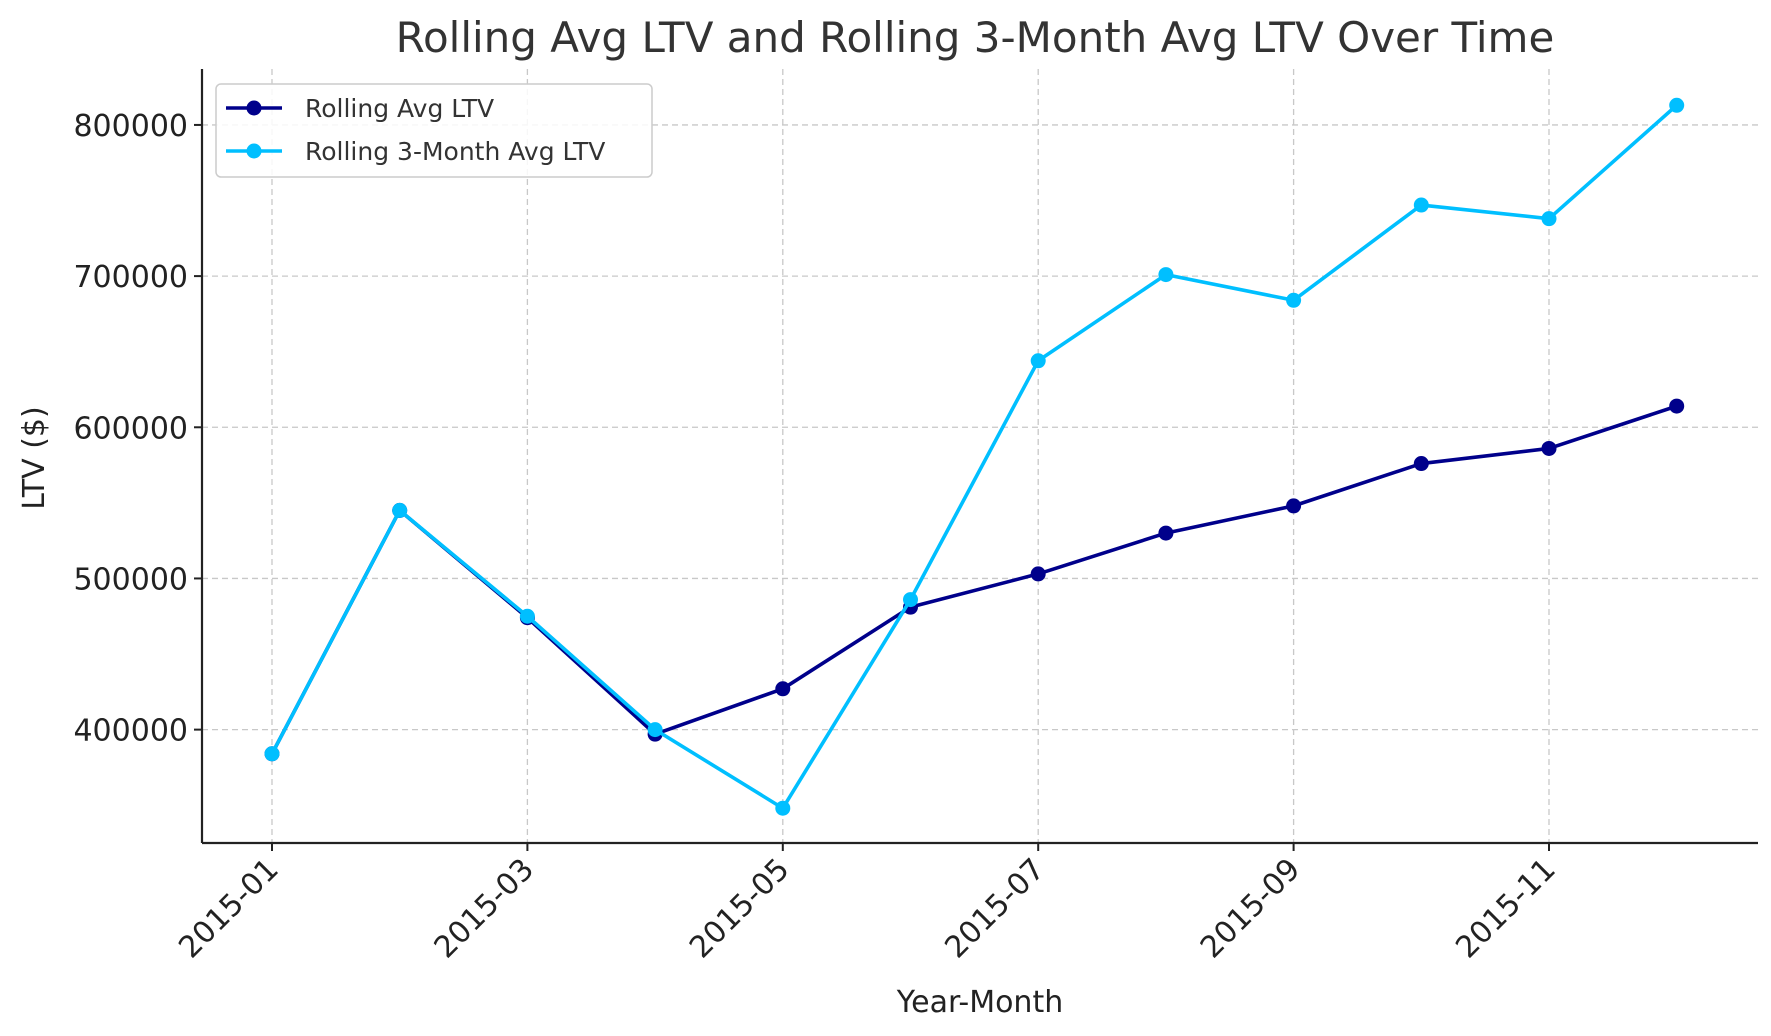  I want to click on y-axis-label: LTV ($), so click(34, 457).